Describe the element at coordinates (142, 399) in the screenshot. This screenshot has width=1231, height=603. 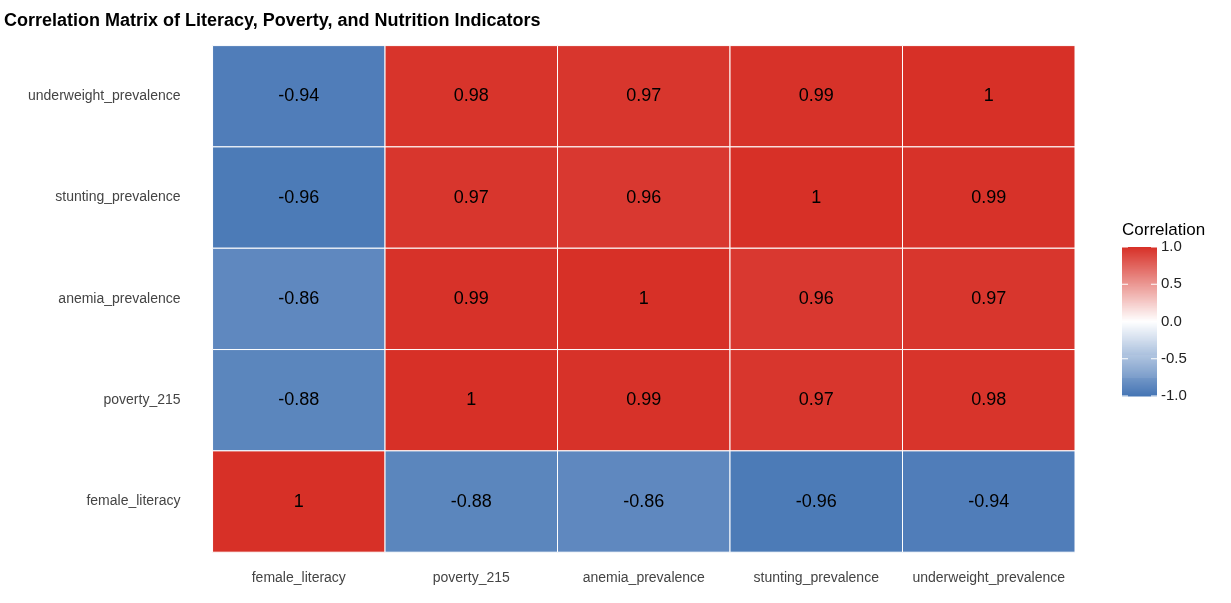
I see `y-tick-label: poverty_215` at that location.